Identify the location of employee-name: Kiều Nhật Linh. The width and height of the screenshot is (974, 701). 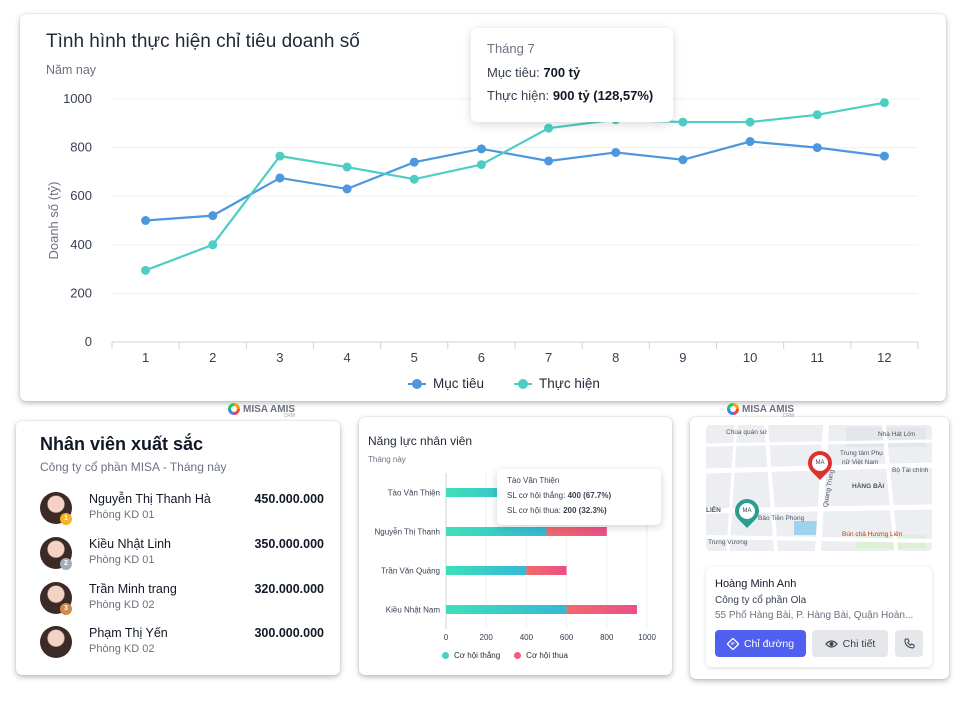
(130, 544).